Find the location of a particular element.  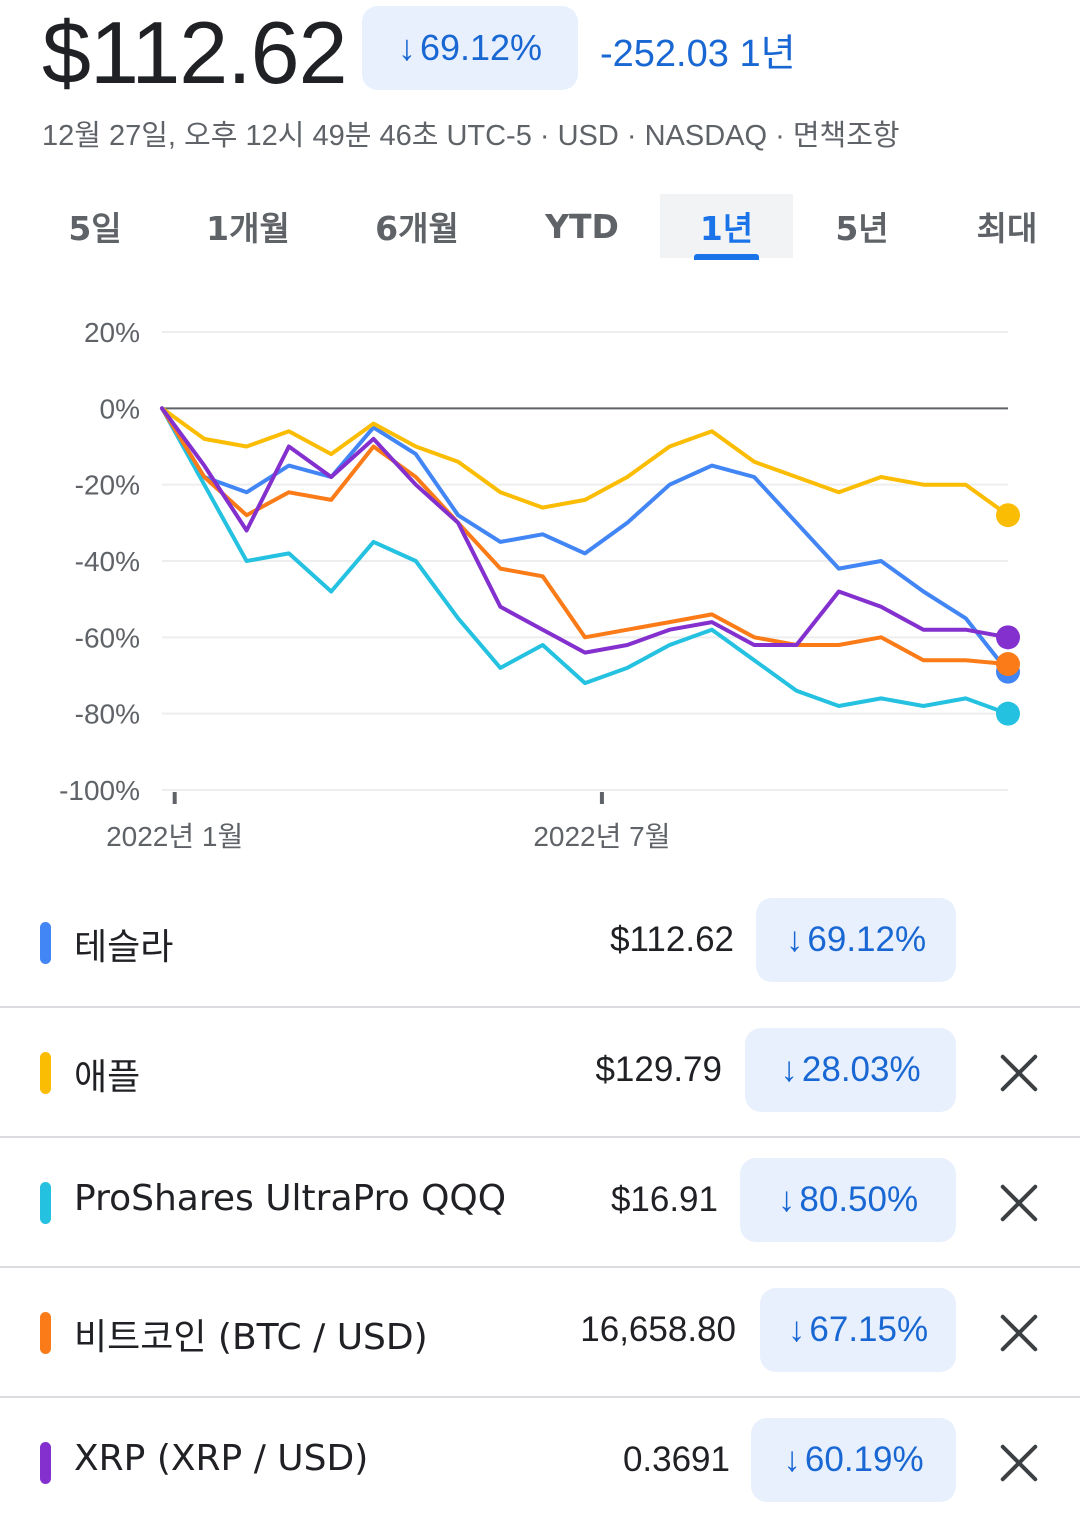

series-change-badge: ↓ 67.15% is located at coordinates (858, 1330).